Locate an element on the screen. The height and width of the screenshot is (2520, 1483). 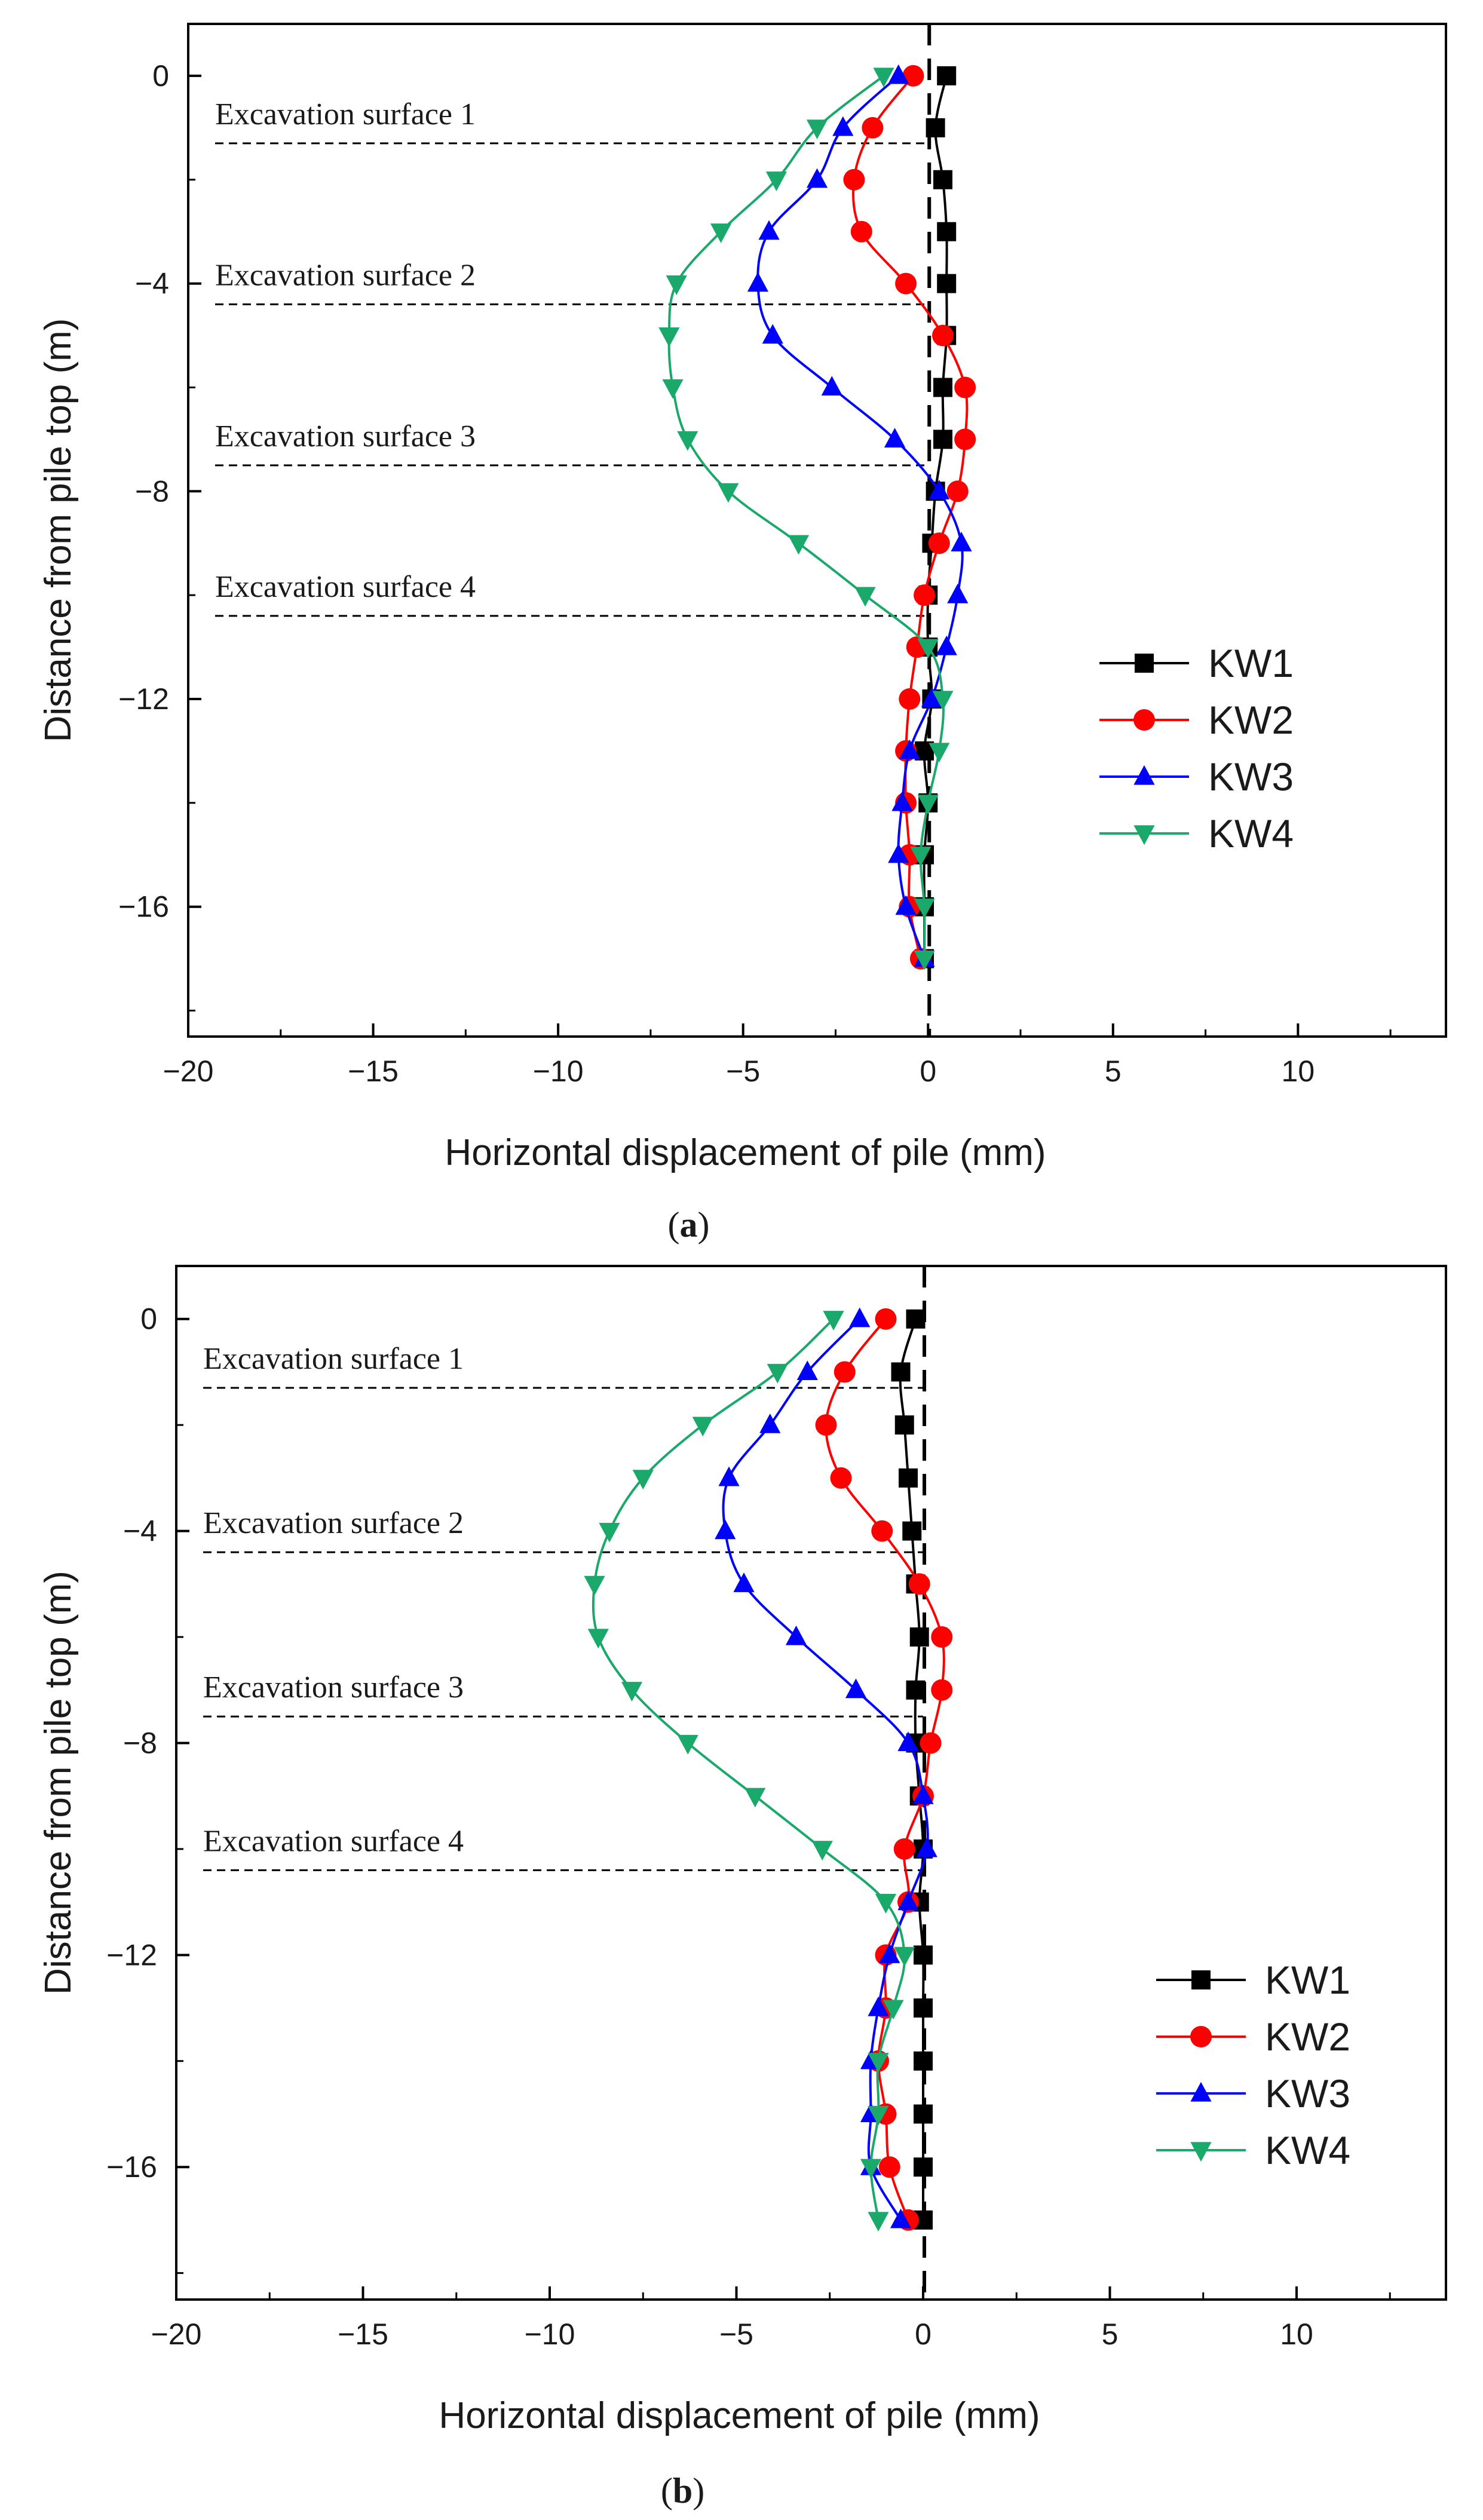
x-tick-label: −15 is located at coordinates (373, 1071).